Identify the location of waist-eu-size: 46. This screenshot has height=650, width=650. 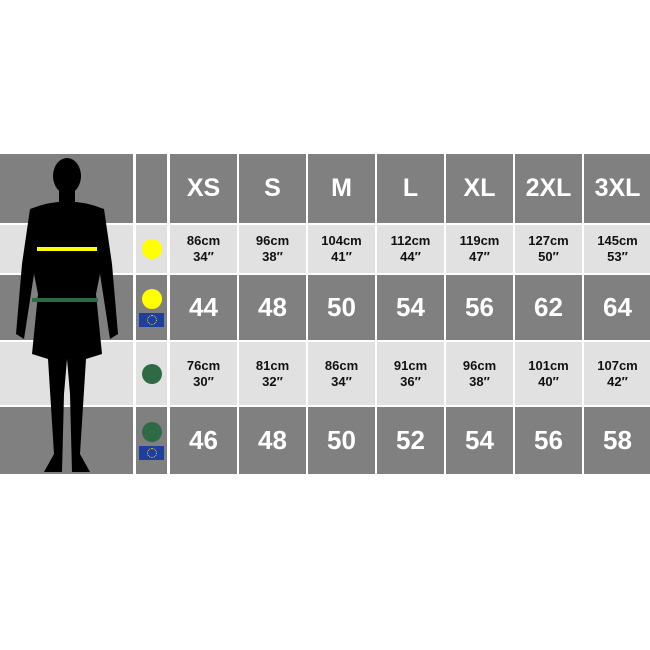
(203, 440).